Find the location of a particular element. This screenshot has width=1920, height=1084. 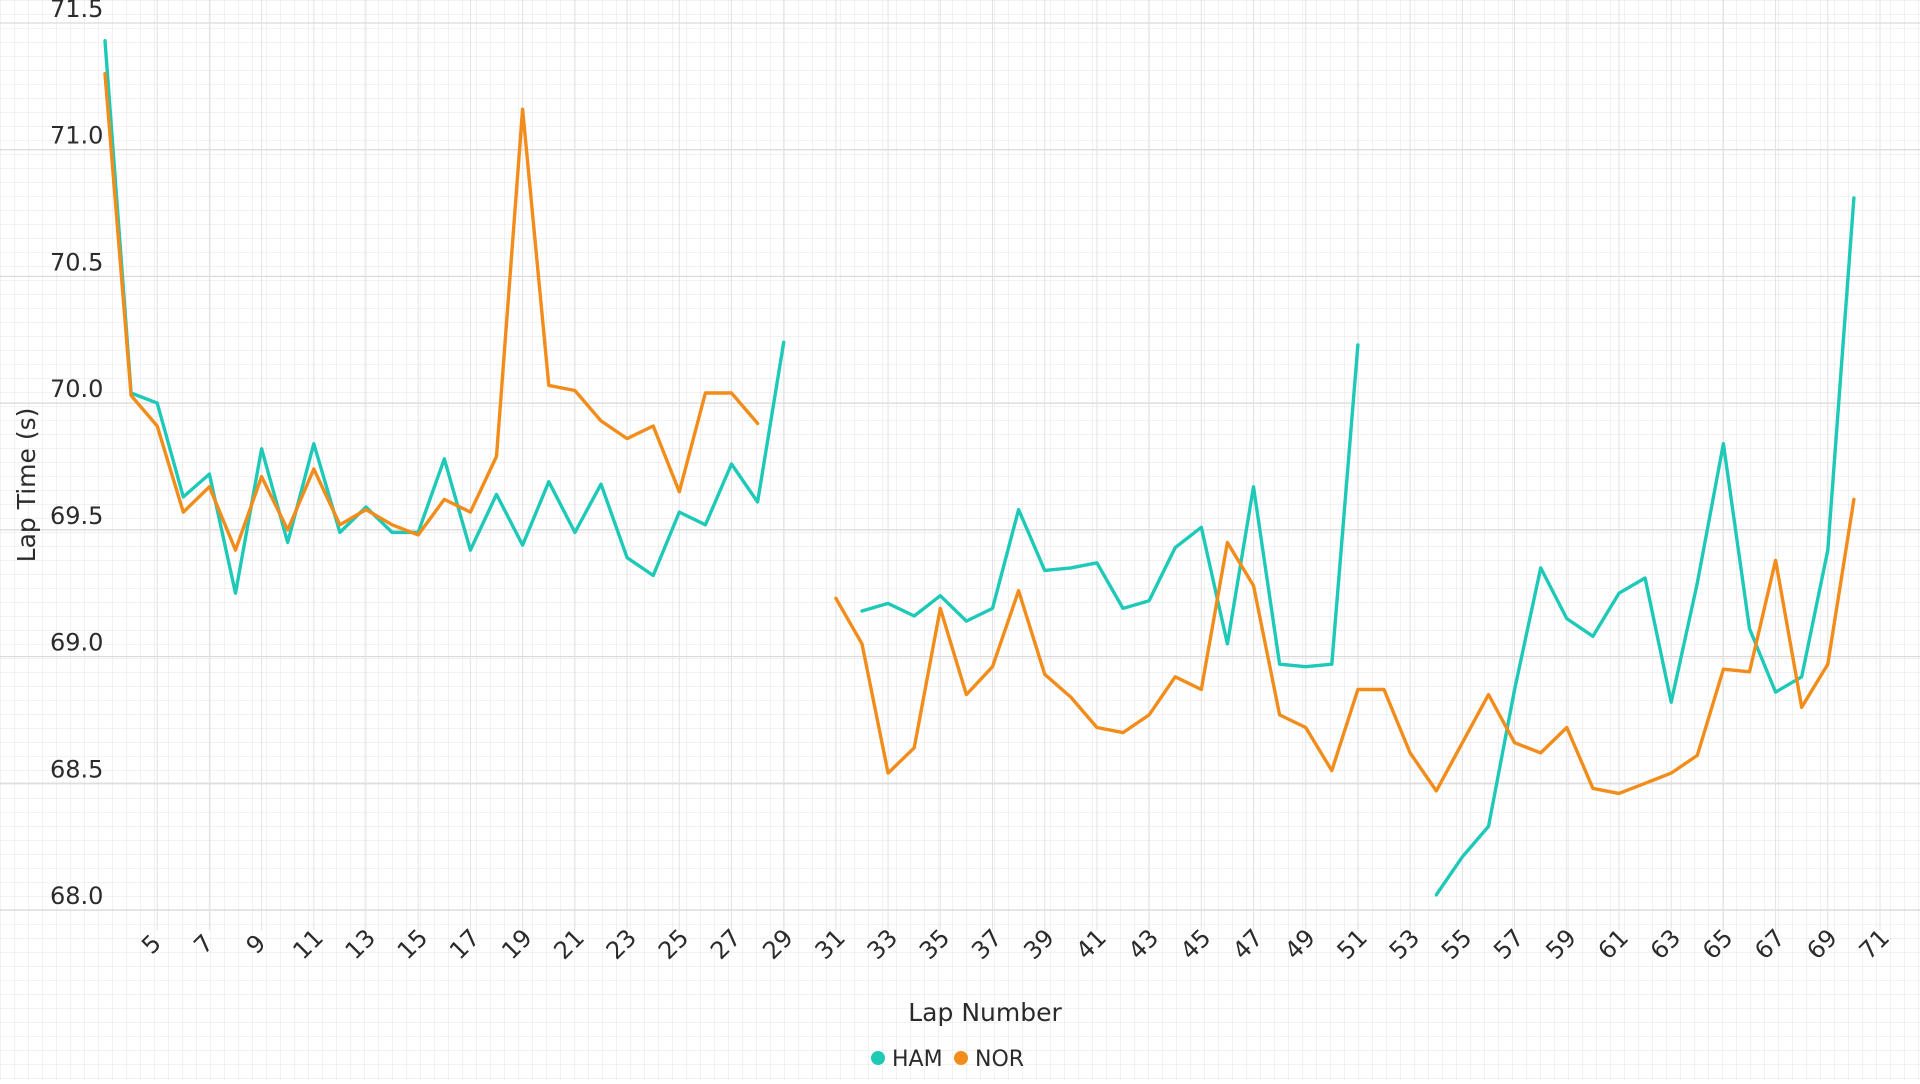

x-tick-label: 61 is located at coordinates (1613, 944).